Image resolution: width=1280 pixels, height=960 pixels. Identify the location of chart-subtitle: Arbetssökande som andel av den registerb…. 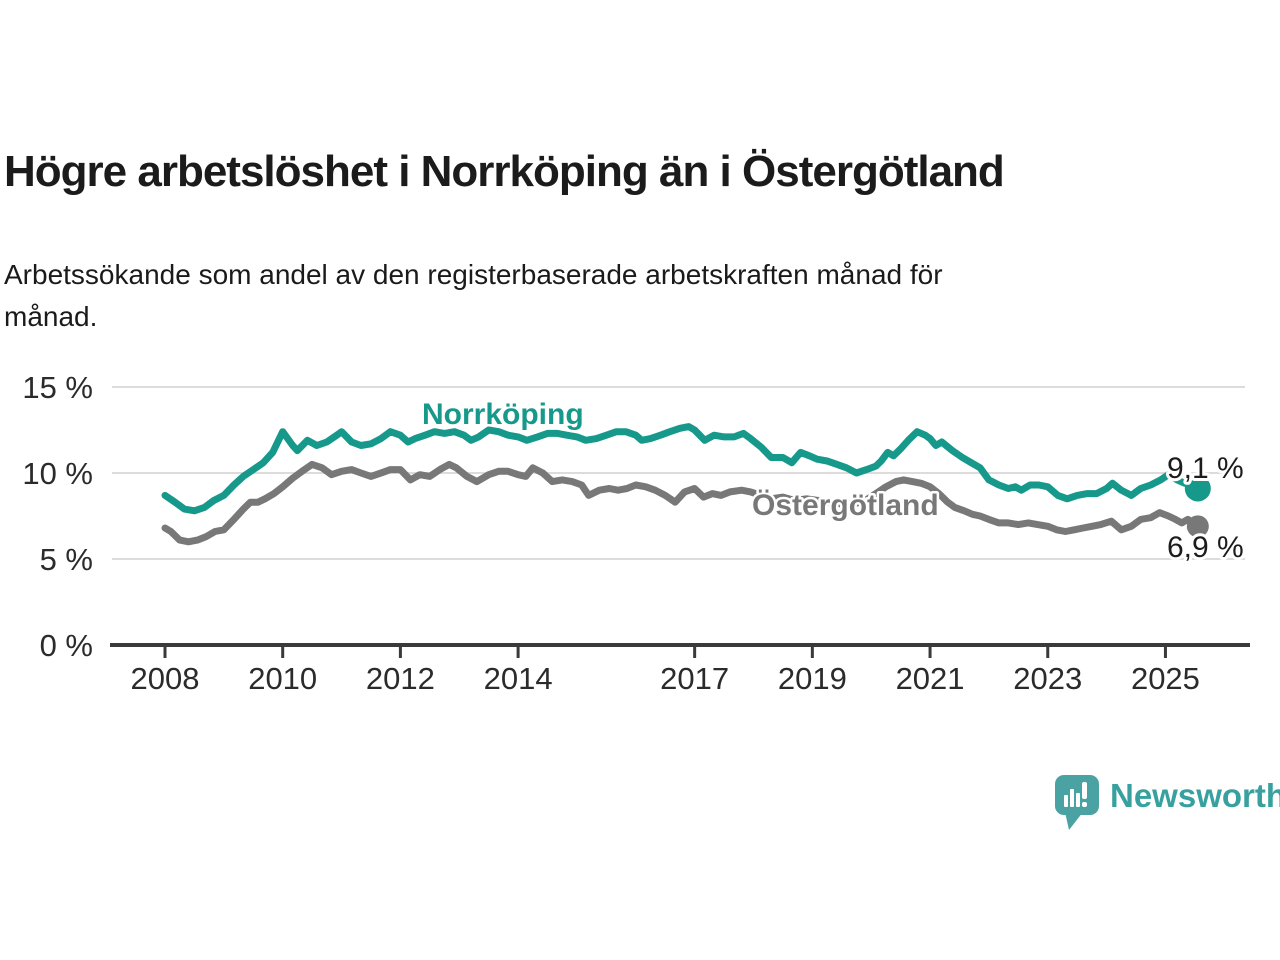
(473, 295).